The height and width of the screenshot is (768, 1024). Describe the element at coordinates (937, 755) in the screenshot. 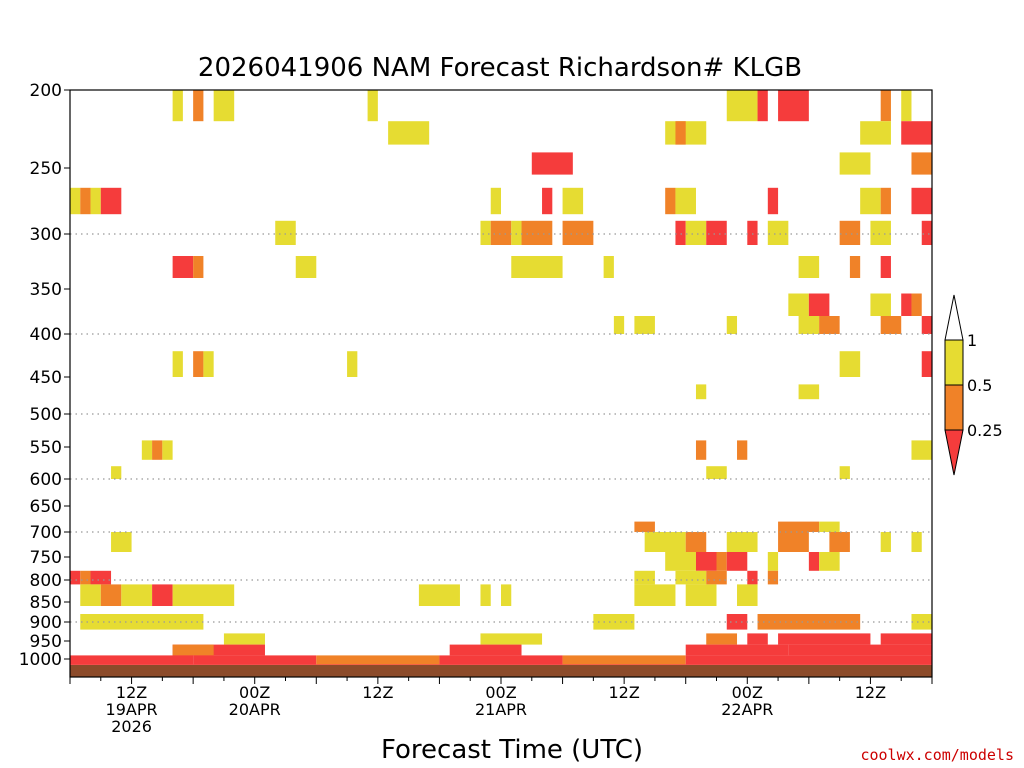

I see `credit-text: coolwx.com/models` at that location.